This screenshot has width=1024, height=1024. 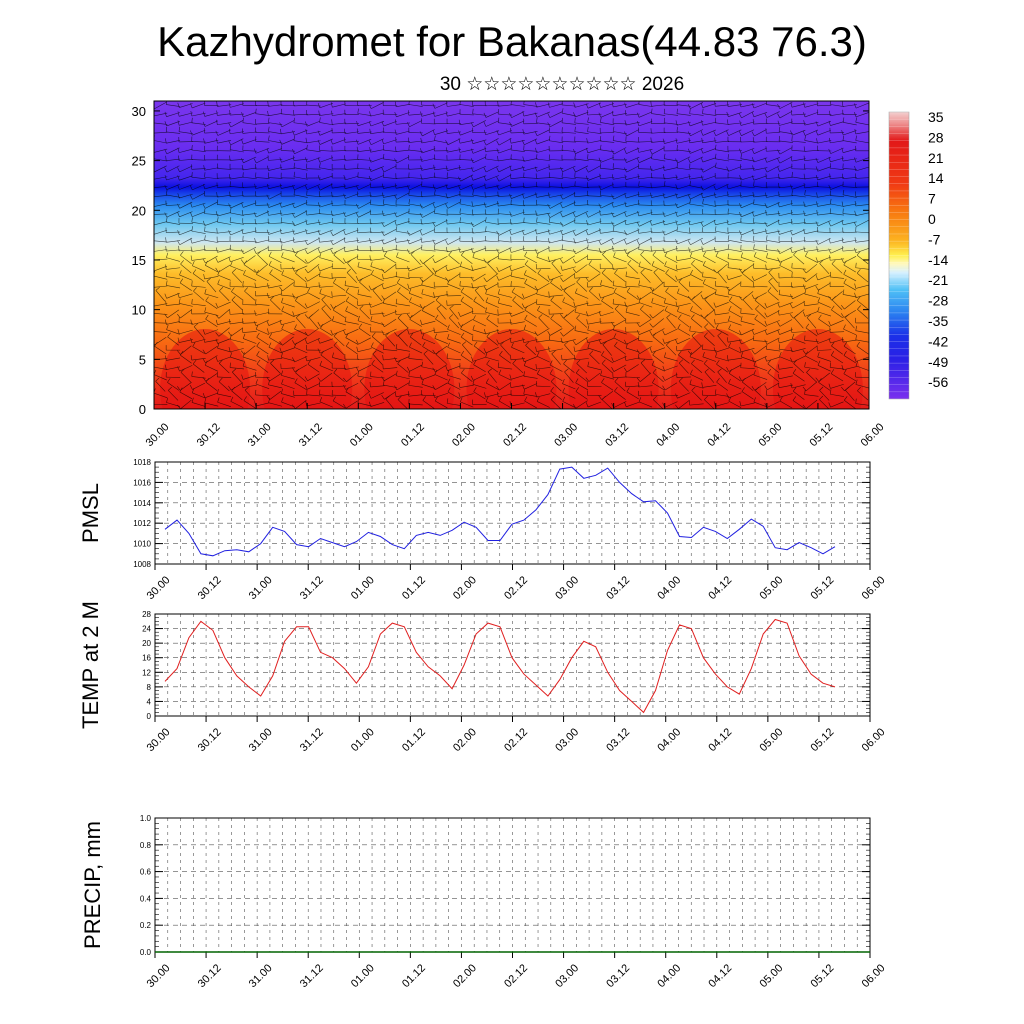 What do you see at coordinates (618, 976) in the screenshot?
I see `x-tick-label: 03.12` at bounding box center [618, 976].